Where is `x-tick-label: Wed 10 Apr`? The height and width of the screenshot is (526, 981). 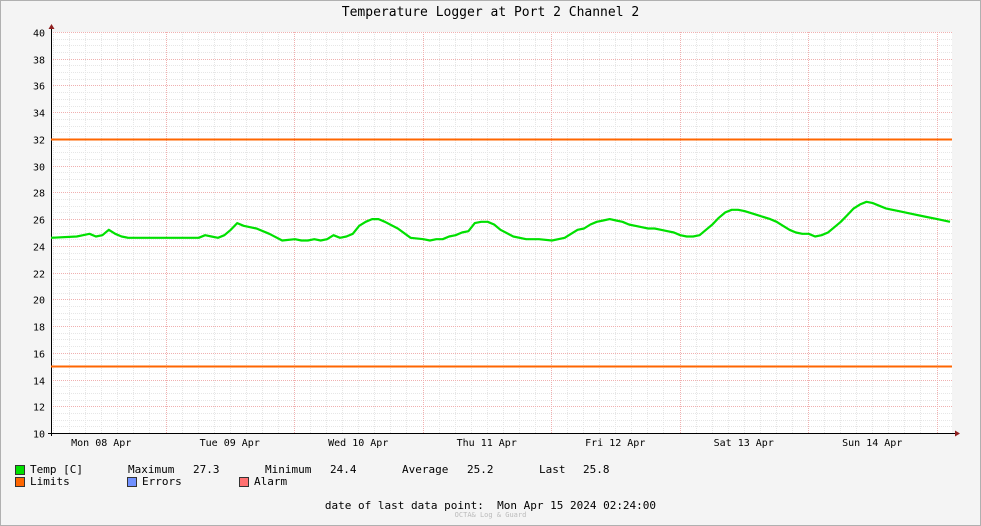
x-tick-label: Wed 10 Apr is located at coordinates (358, 443).